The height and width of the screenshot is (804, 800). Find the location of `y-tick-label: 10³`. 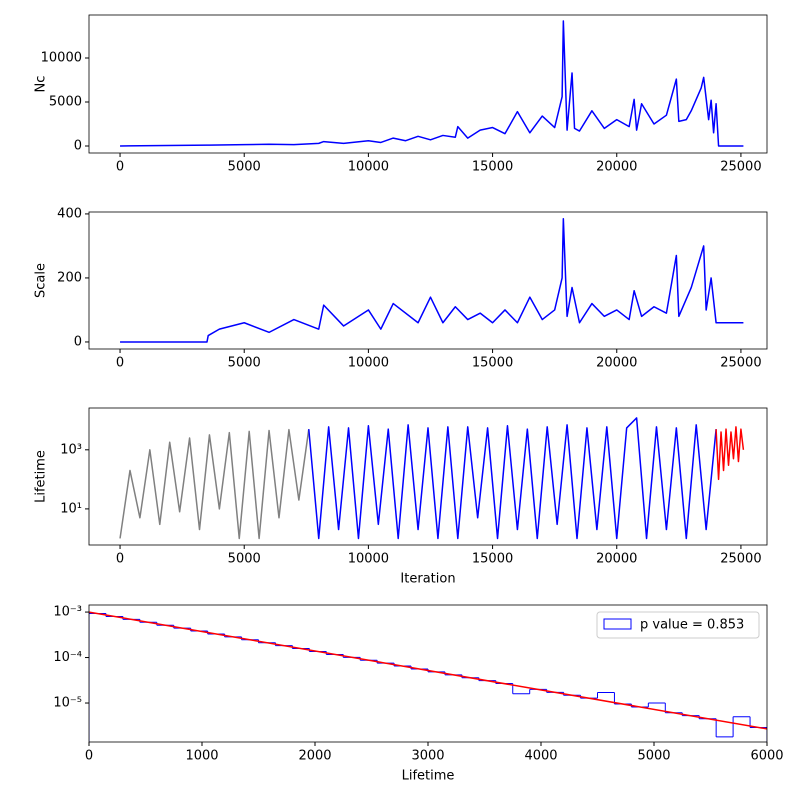

y-tick-label: 10³ is located at coordinates (71, 449).